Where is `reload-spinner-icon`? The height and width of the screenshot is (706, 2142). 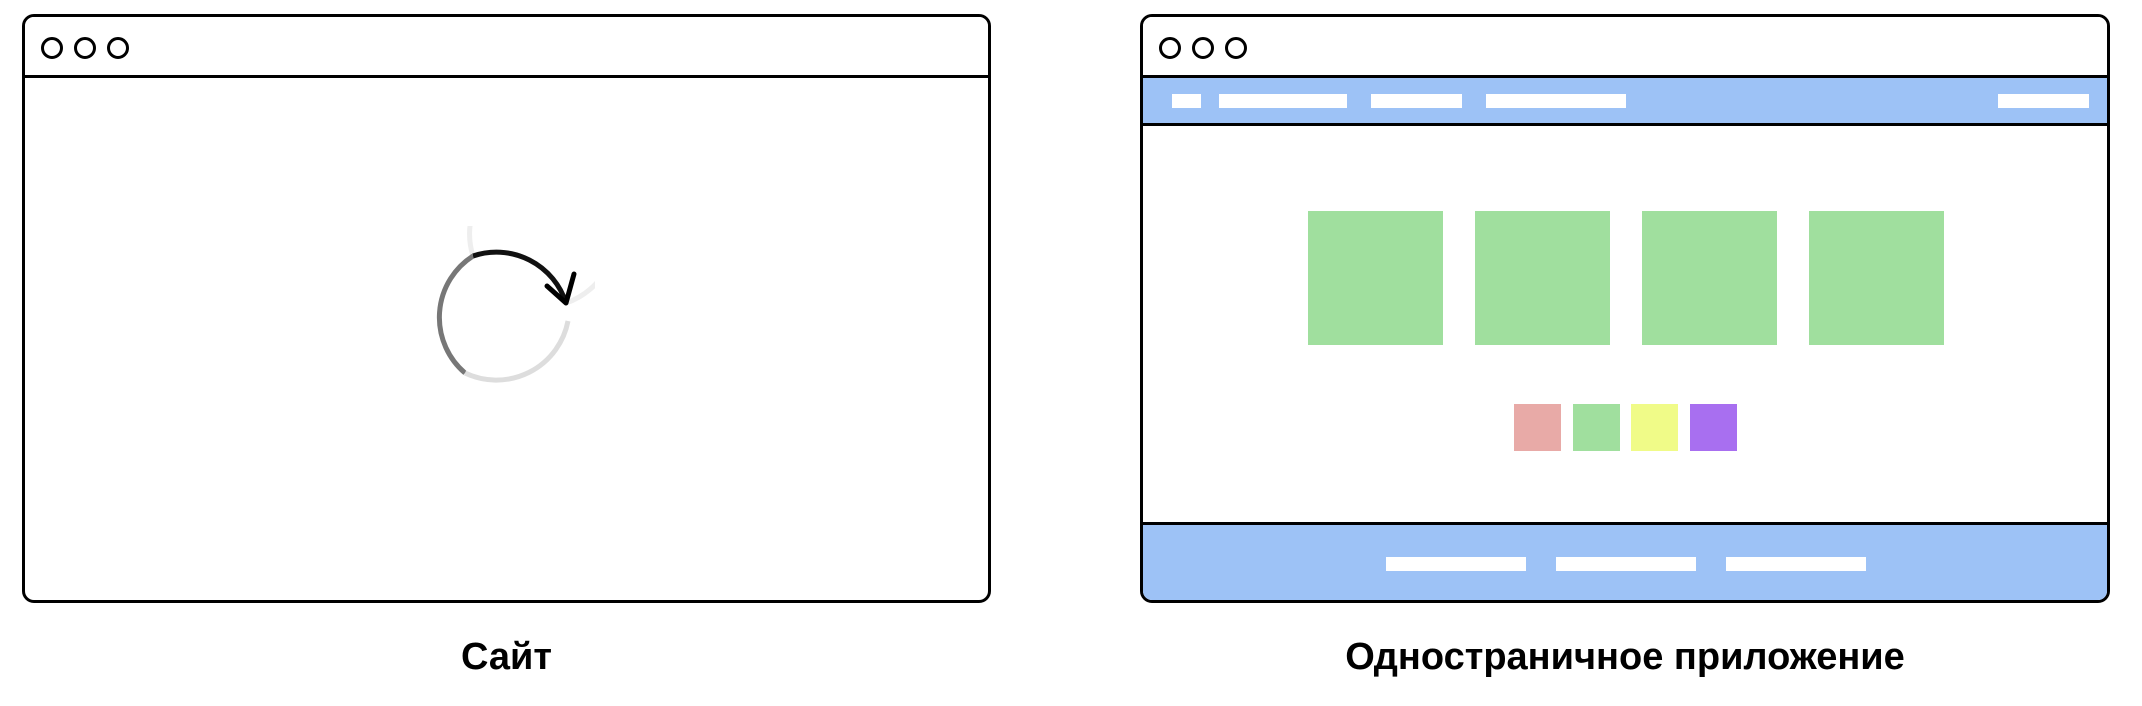 reload-spinner-icon is located at coordinates (515, 304).